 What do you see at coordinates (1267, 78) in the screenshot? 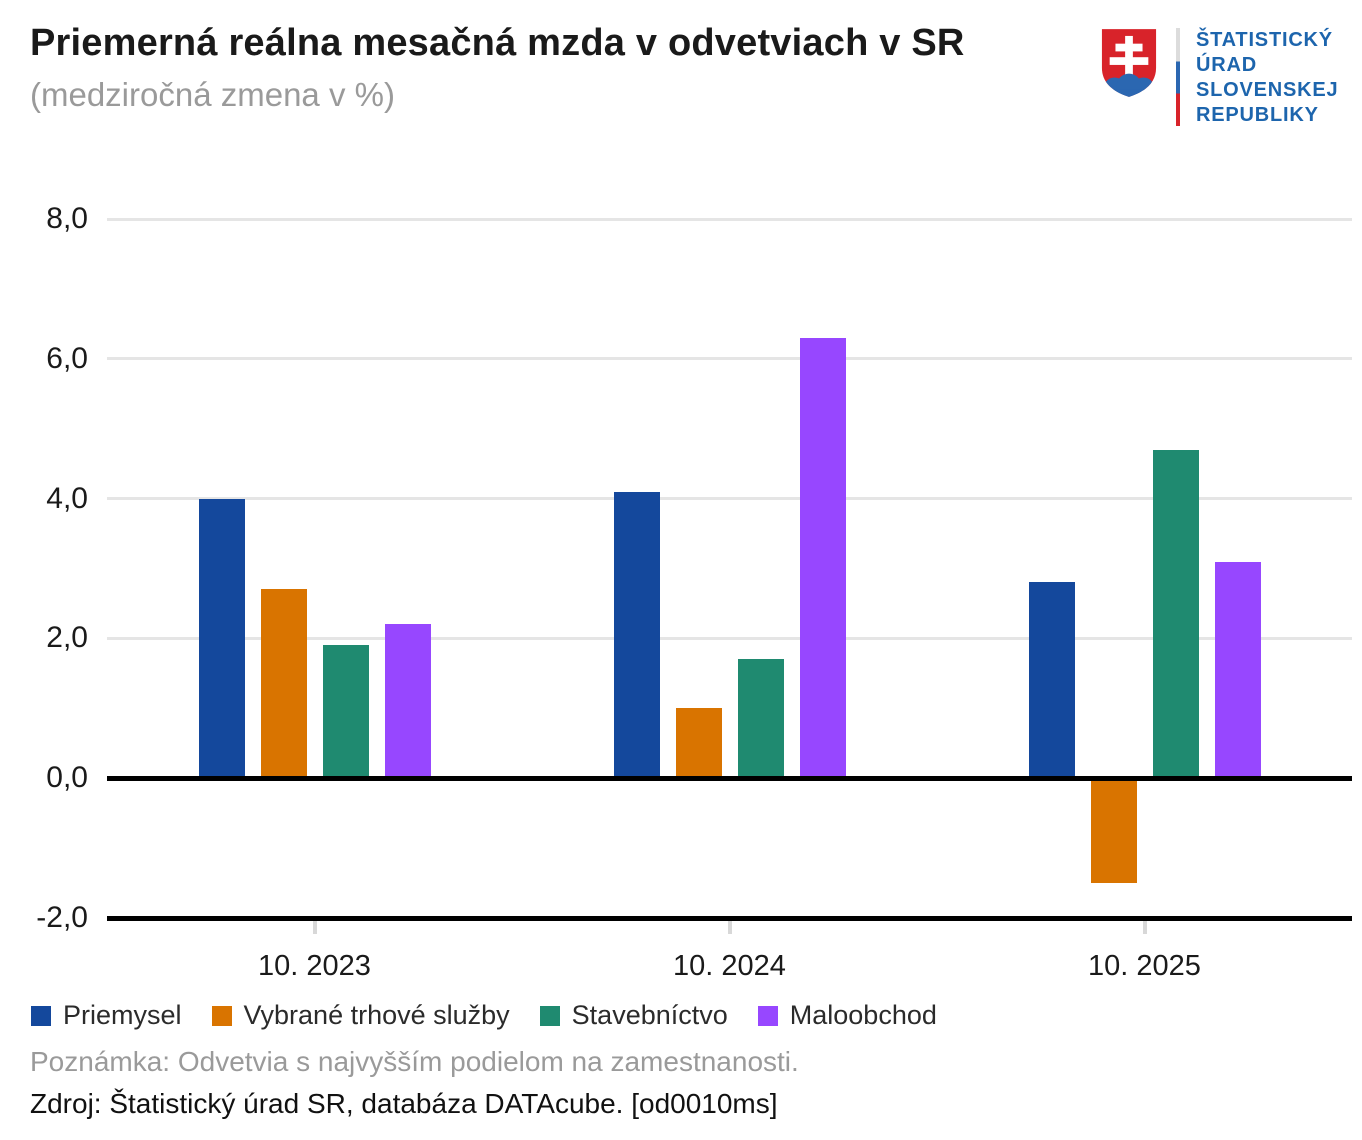
I see `logo-text: ŠTATISTICKÝ ÚRAD SLOVENSKEJ REPUBLIKY` at bounding box center [1267, 78].